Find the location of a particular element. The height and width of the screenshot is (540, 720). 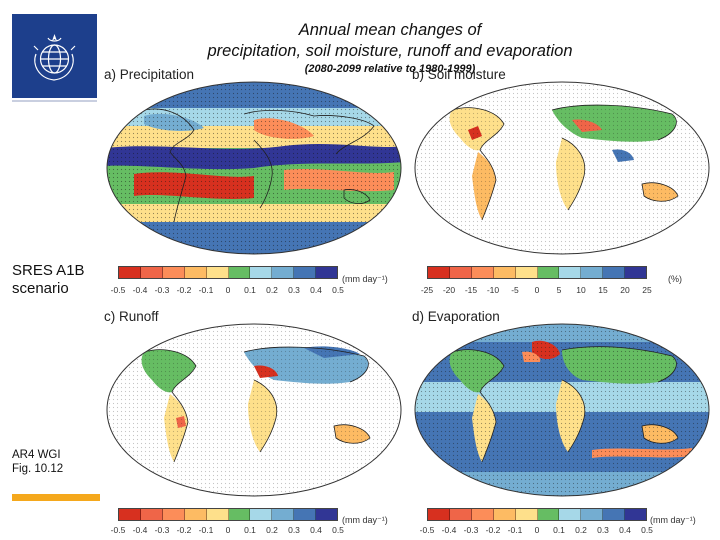

panel-c-label: c) Runoff is located at coordinates (131, 316).